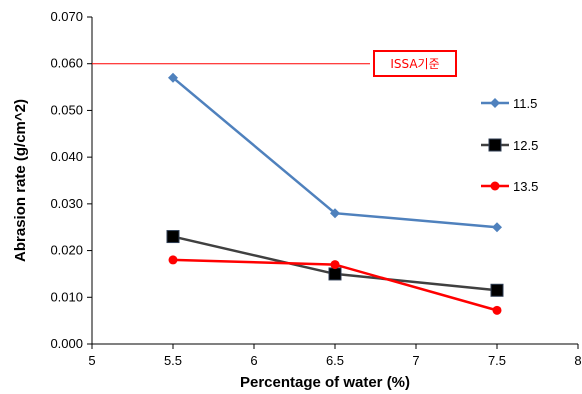 The image size is (582, 394). I want to click on y-tick-label: 0.000, so click(66, 343).